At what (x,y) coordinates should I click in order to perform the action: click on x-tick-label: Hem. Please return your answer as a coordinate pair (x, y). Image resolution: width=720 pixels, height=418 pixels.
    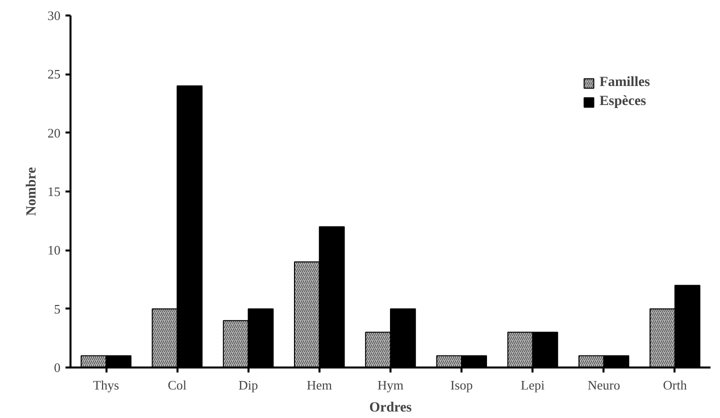
    Looking at the image, I should click on (319, 385).